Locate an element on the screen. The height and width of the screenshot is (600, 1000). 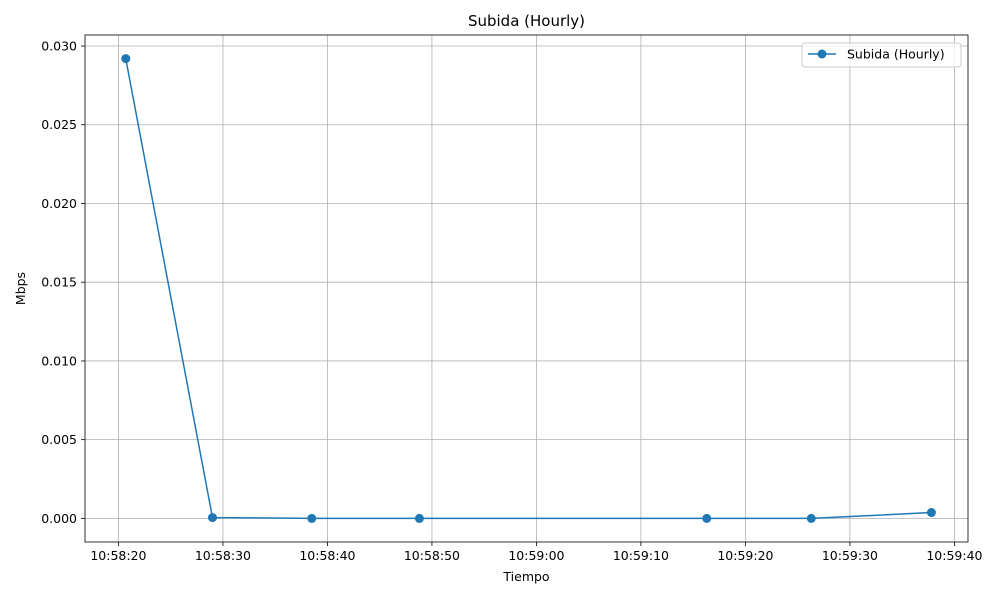
y-tick-label: 0.025 is located at coordinates (59, 124).